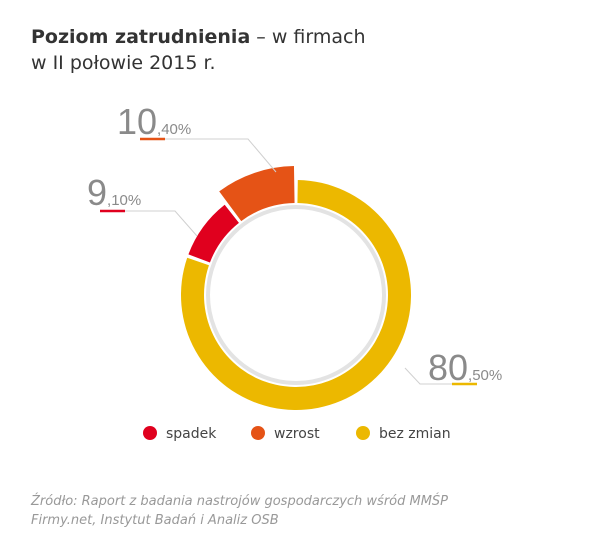 The image size is (600, 556). What do you see at coordinates (296, 295) in the screenshot?
I see `inner-ring` at bounding box center [296, 295].